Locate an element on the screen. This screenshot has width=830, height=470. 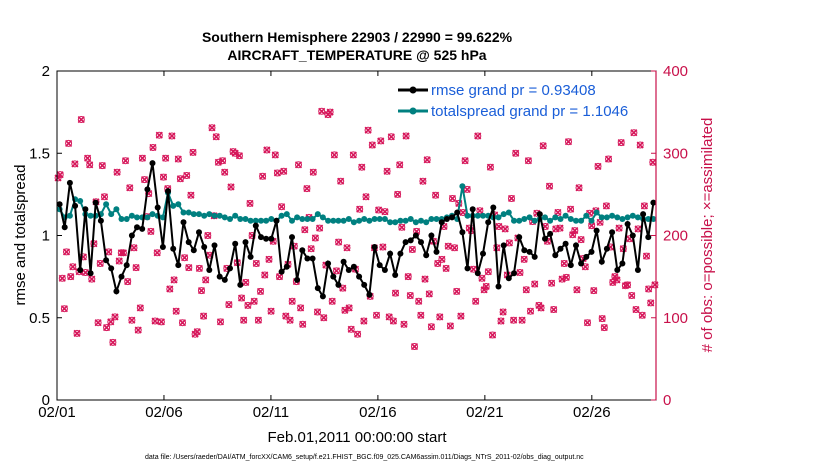
y-left-tick-label: 0.5 is located at coordinates (39, 318).